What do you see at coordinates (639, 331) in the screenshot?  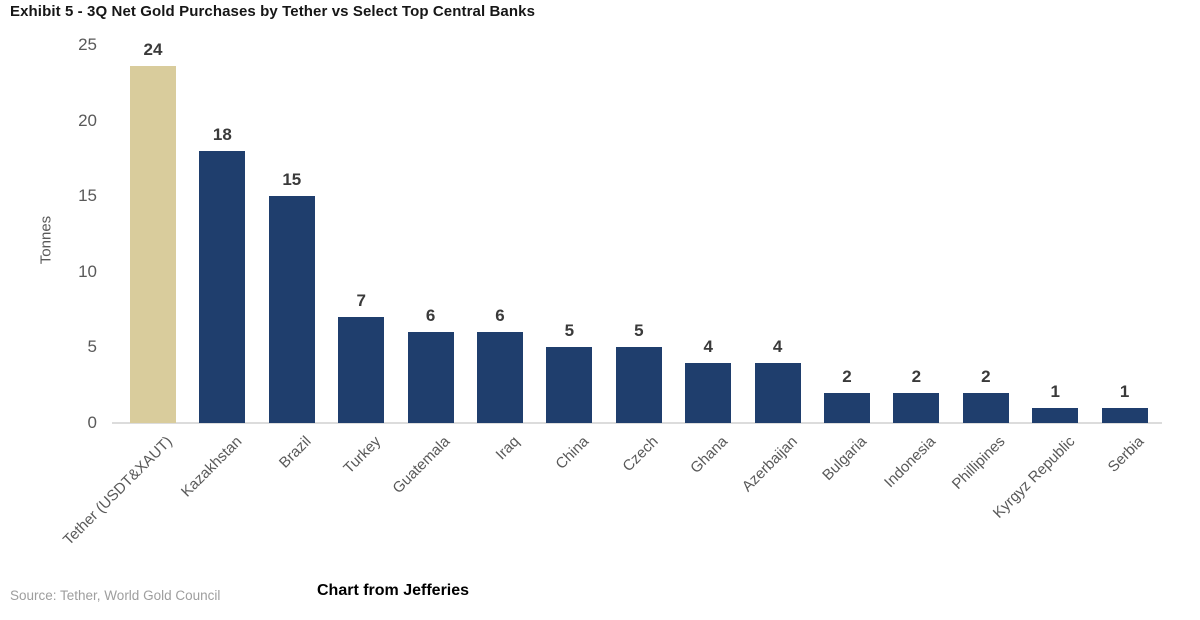 I see `bar-value-label-czech: 5` at bounding box center [639, 331].